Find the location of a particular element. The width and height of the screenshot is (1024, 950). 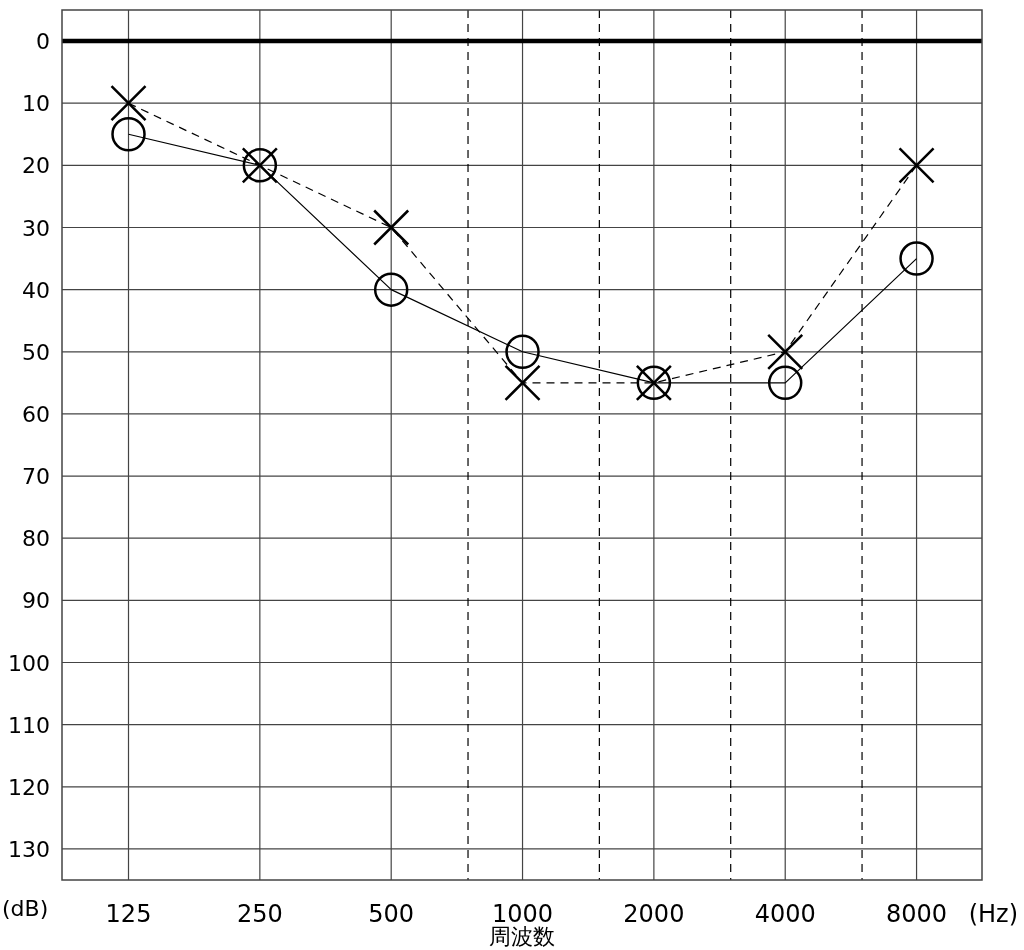

xtick: 4000 is located at coordinates (785, 914).